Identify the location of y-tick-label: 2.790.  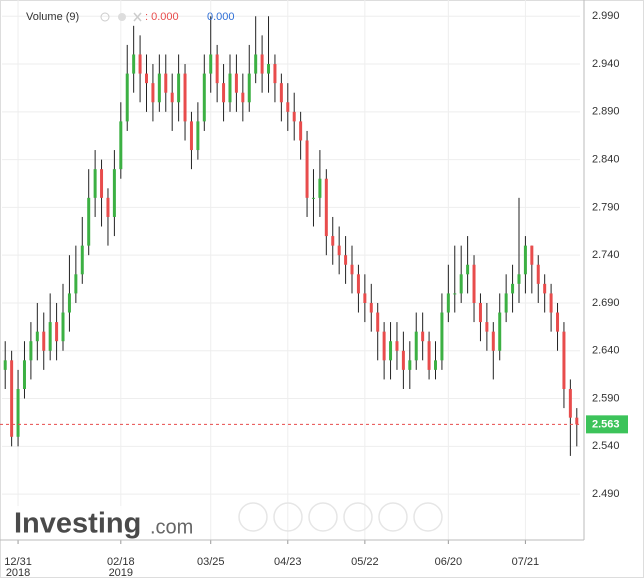
(606, 207).